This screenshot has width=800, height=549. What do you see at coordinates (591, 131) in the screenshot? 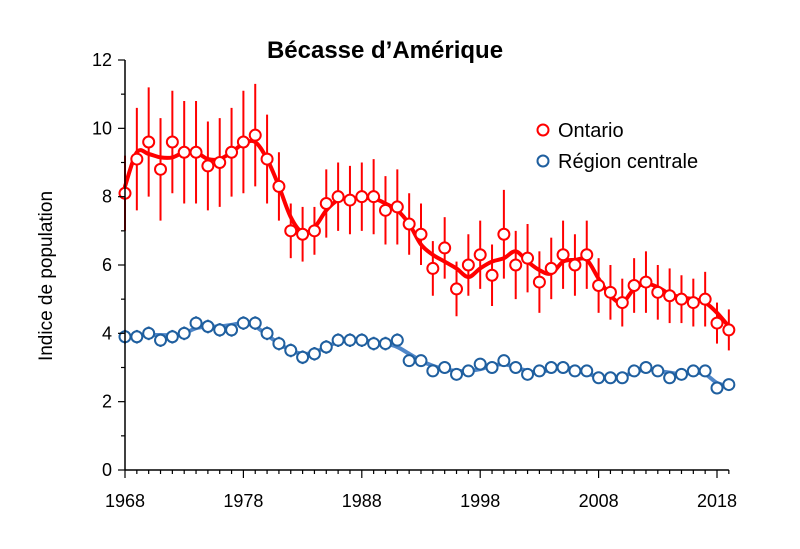
I see `legend-label-ontario: Ontario` at bounding box center [591, 131].